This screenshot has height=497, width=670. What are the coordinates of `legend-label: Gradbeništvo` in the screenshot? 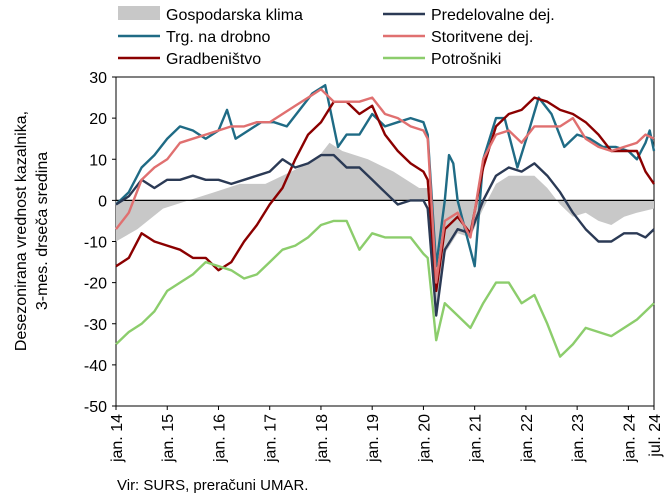 It's located at (213, 59).